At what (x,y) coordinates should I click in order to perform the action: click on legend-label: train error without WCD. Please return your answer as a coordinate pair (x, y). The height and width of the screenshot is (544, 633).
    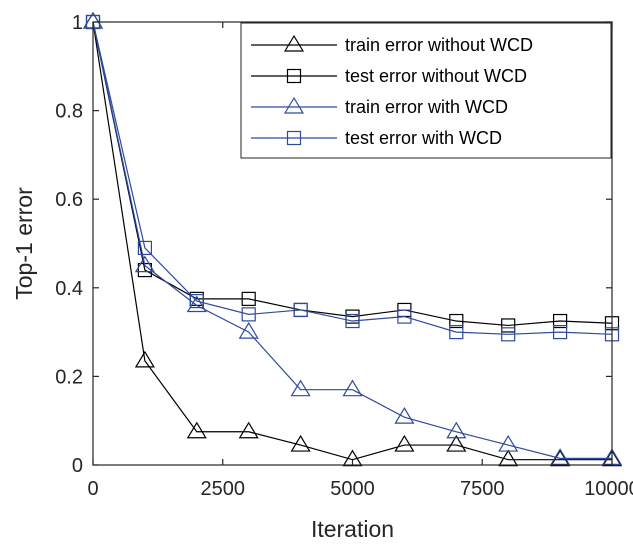
    Looking at the image, I should click on (439, 45).